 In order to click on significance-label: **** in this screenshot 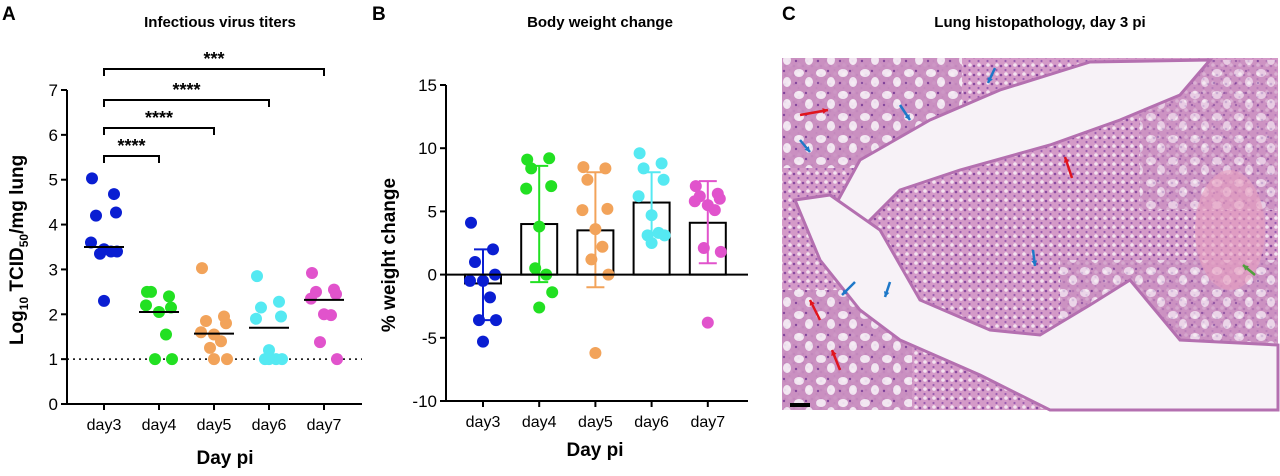, I will do `click(159, 118)`.